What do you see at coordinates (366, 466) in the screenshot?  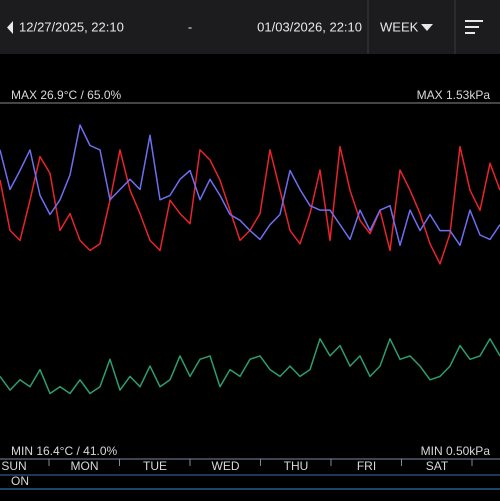 I see `day-label: FRI` at bounding box center [366, 466].